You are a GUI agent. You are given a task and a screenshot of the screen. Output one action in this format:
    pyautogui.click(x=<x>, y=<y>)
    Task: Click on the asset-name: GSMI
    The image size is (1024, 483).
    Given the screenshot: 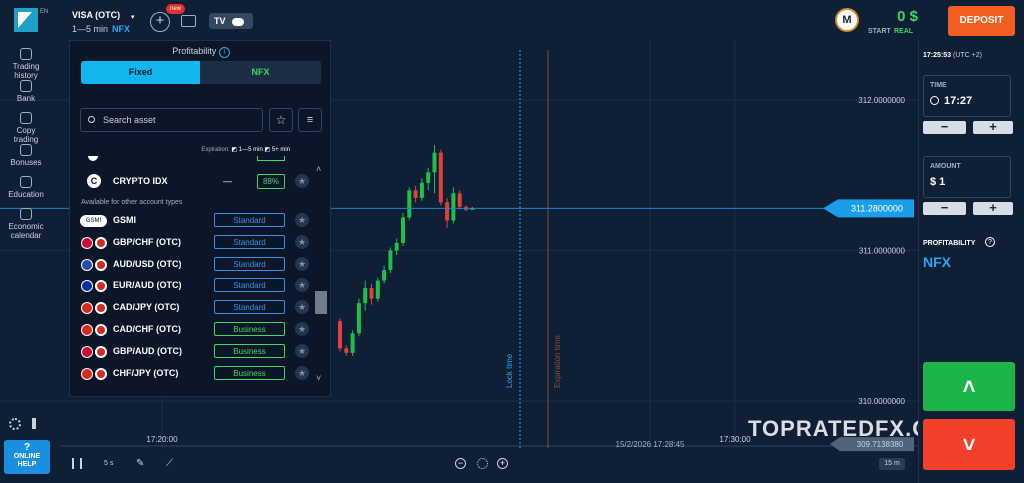 What is the action you would take?
    pyautogui.click(x=125, y=220)
    